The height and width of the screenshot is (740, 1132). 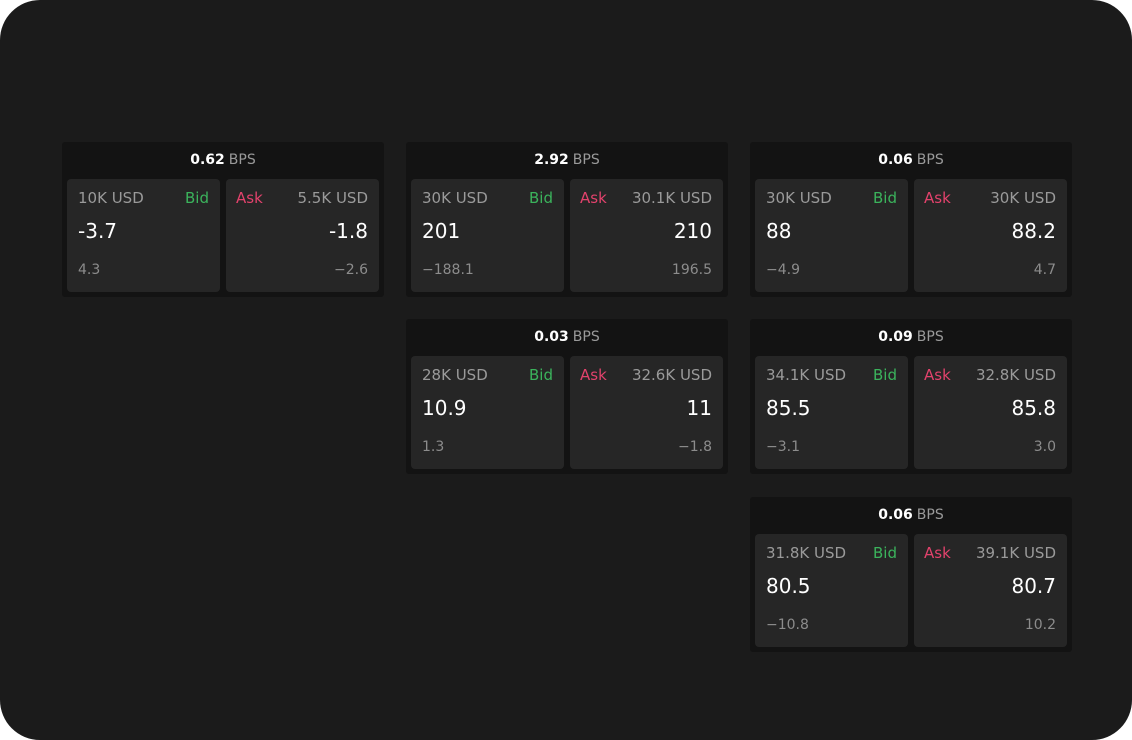 I want to click on change-text: −188.1, so click(x=448, y=270).